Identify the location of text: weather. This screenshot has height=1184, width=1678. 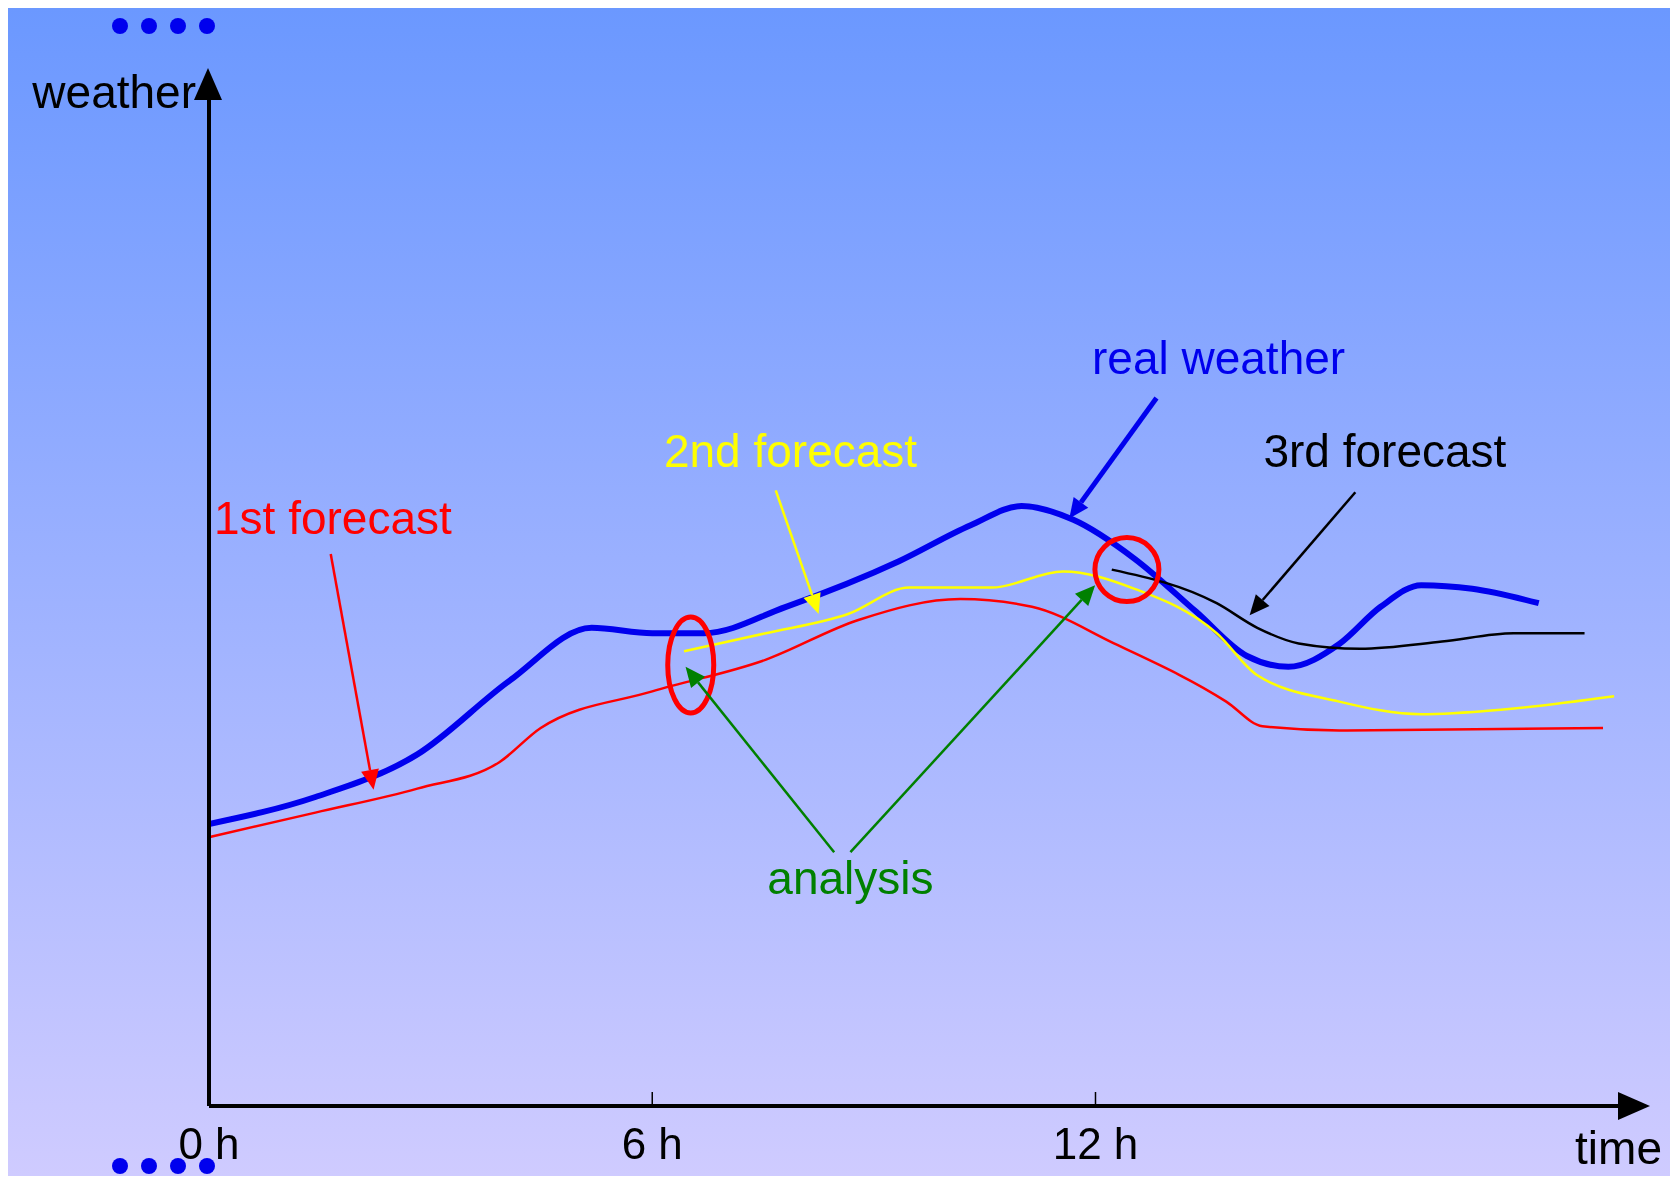
(113, 92).